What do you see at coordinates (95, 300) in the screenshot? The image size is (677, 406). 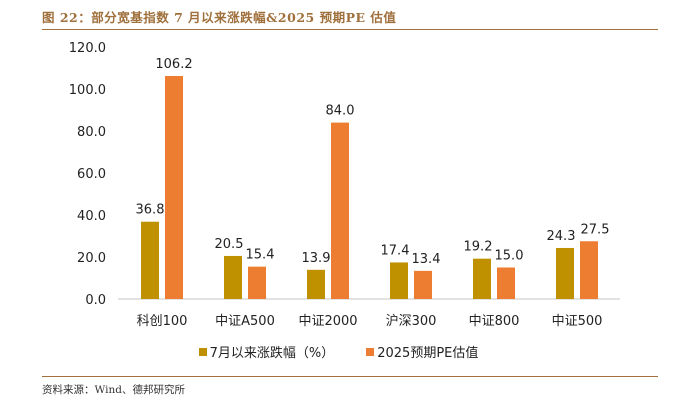 I see `y-tick-label: 0.0` at bounding box center [95, 300].